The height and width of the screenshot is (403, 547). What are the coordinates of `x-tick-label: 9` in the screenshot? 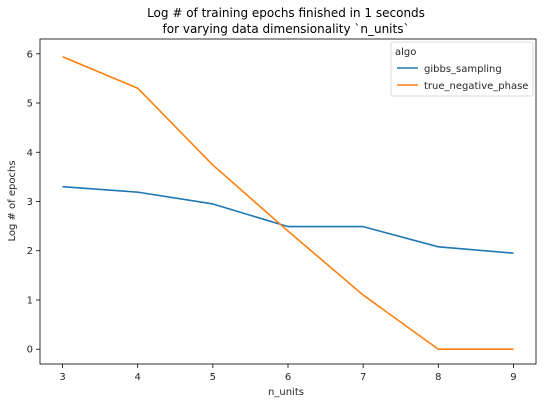 It's located at (513, 377).